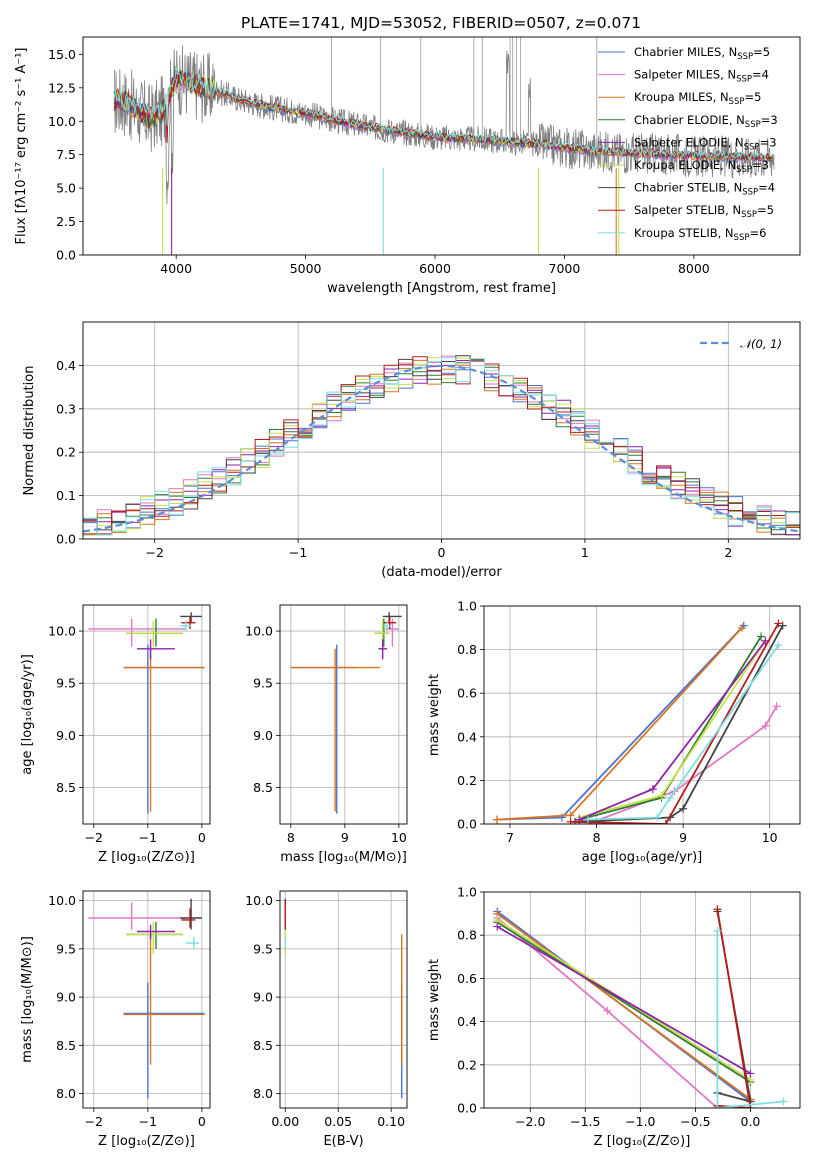  What do you see at coordinates (640, 1121) in the screenshot?
I see `x-tick-label: −1.0` at bounding box center [640, 1121].